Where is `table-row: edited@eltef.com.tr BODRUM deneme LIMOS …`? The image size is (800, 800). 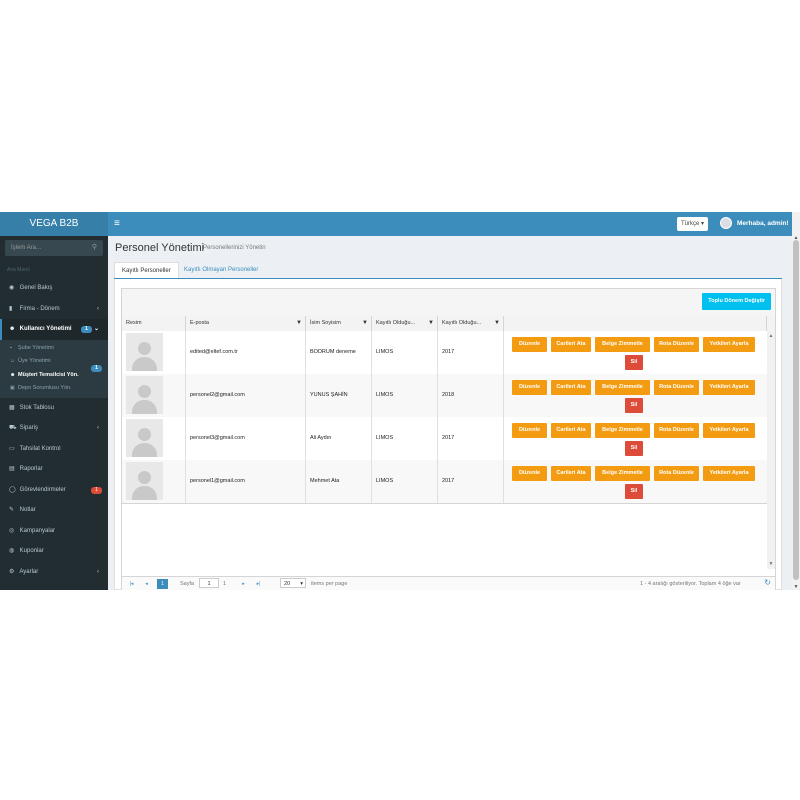
table-row: edited@eltef.com.tr BODRUM deneme LIMOS … is located at coordinates (444, 353).